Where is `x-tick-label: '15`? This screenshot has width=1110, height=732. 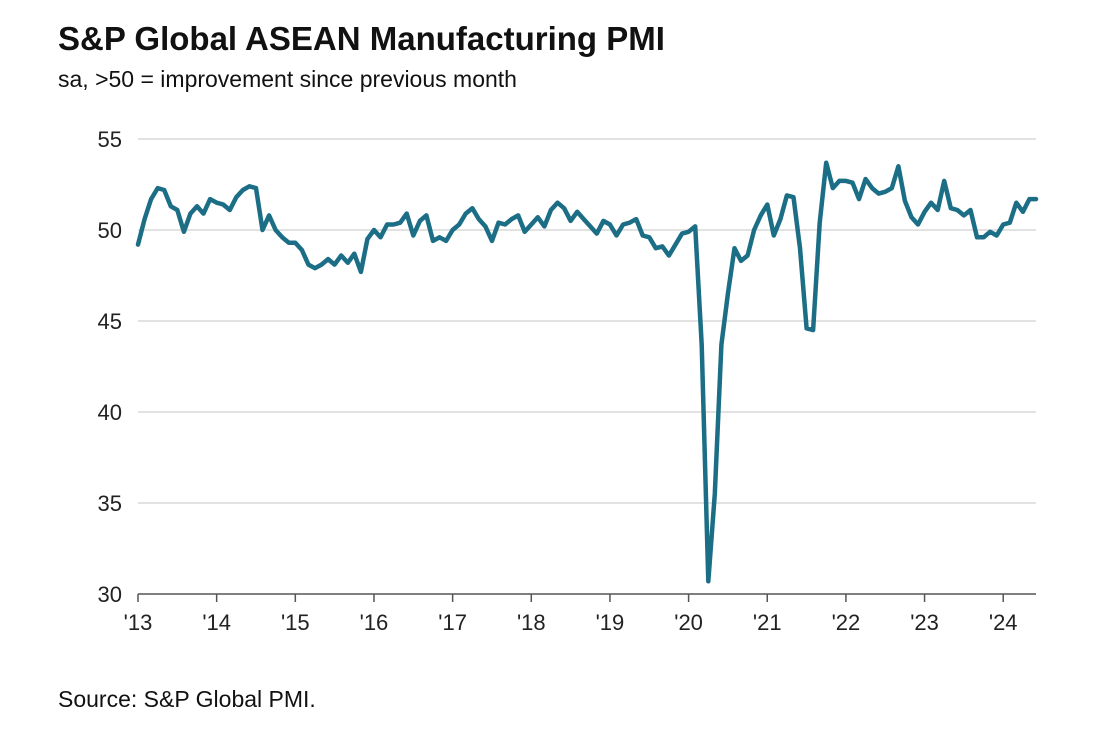
x-tick-label: '15 is located at coordinates (295, 622).